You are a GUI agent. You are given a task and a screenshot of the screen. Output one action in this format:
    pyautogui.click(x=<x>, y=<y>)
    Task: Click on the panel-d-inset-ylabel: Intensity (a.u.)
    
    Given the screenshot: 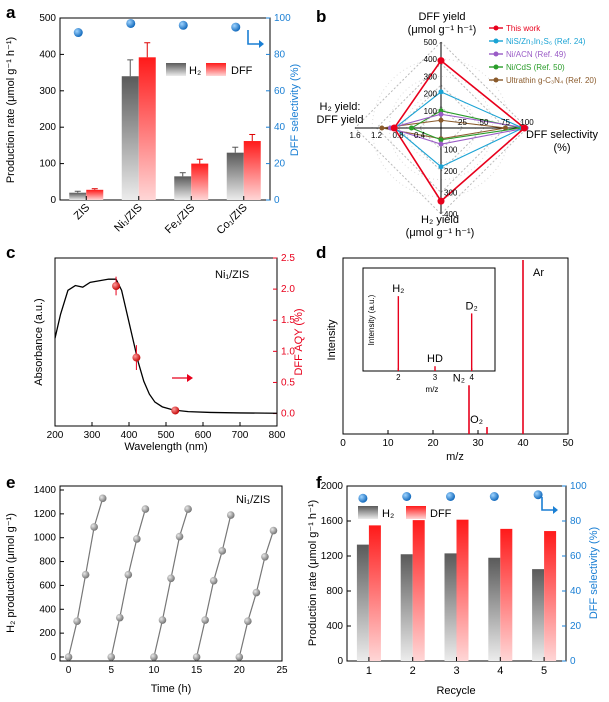 What is the action you would take?
    pyautogui.click(x=371, y=319)
    